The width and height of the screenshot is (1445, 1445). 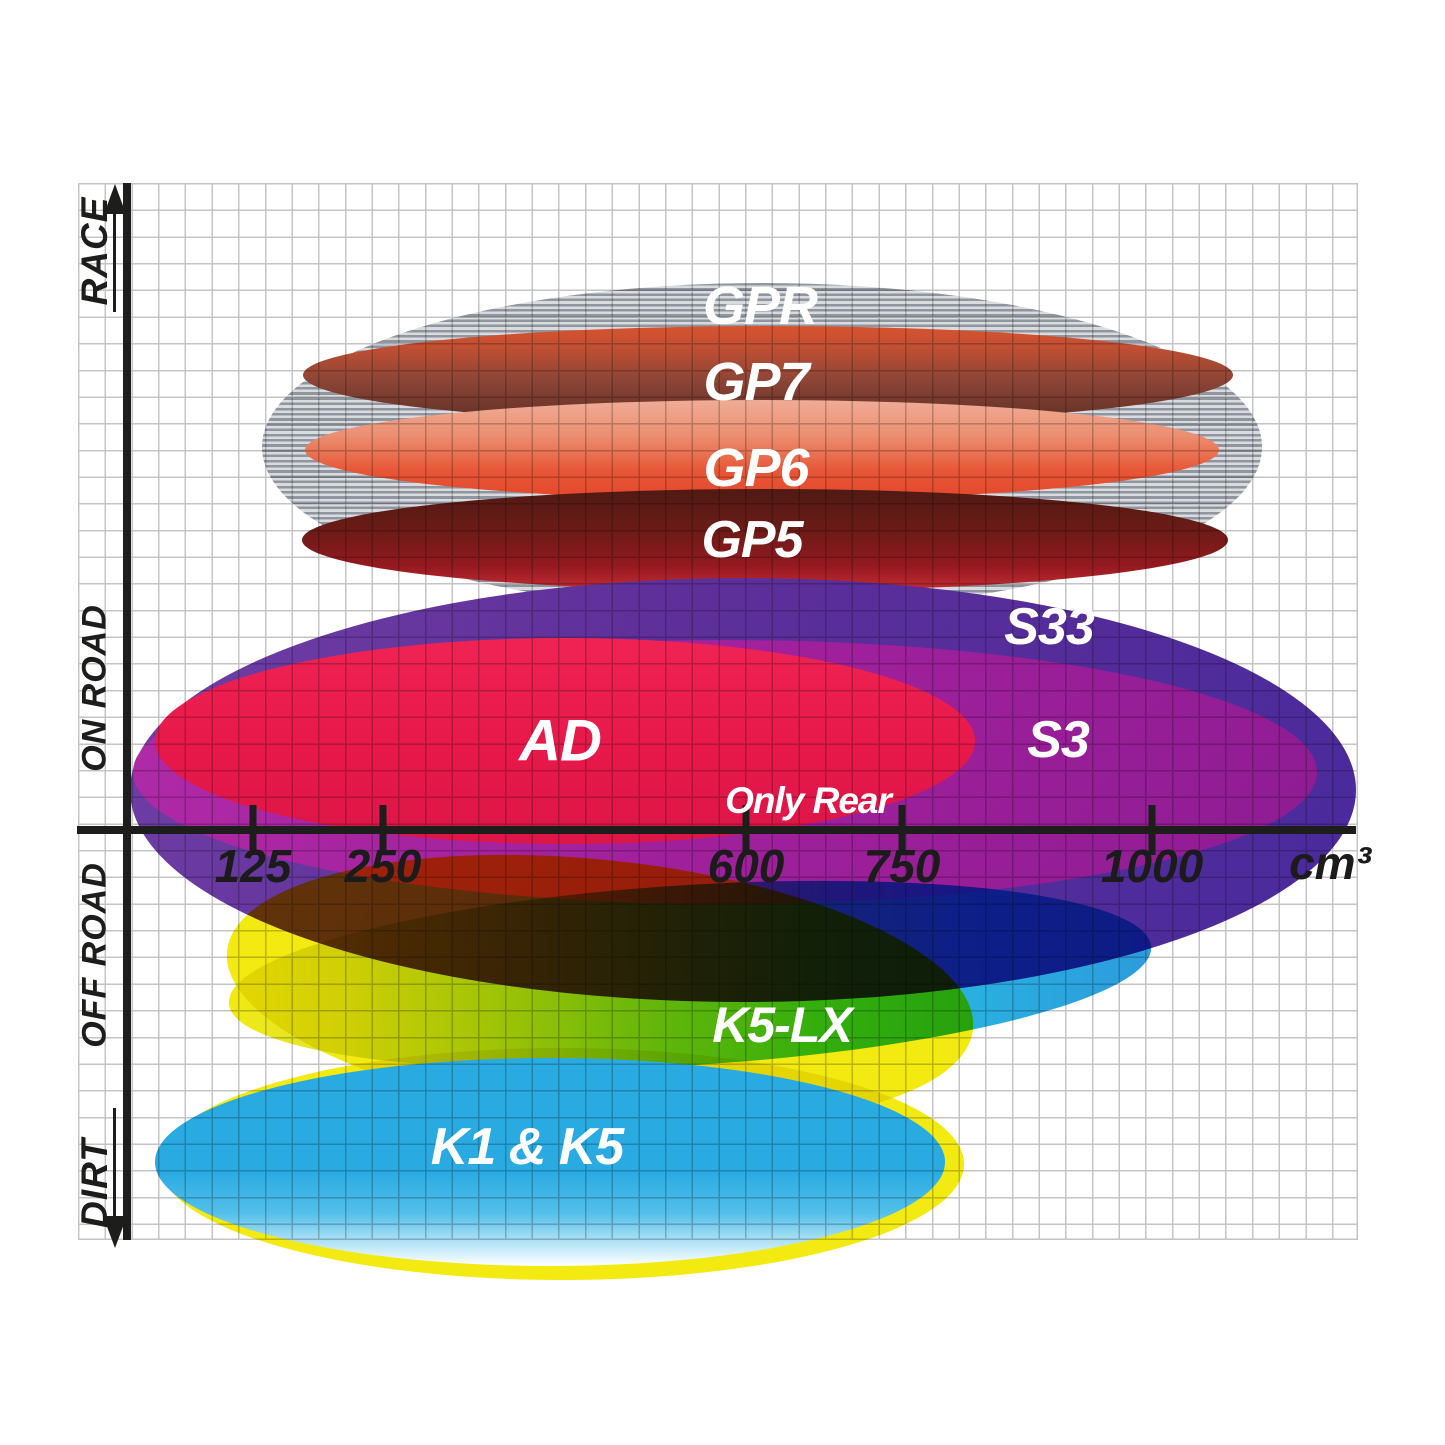 I want to click on race-arrow, so click(x=114, y=254).